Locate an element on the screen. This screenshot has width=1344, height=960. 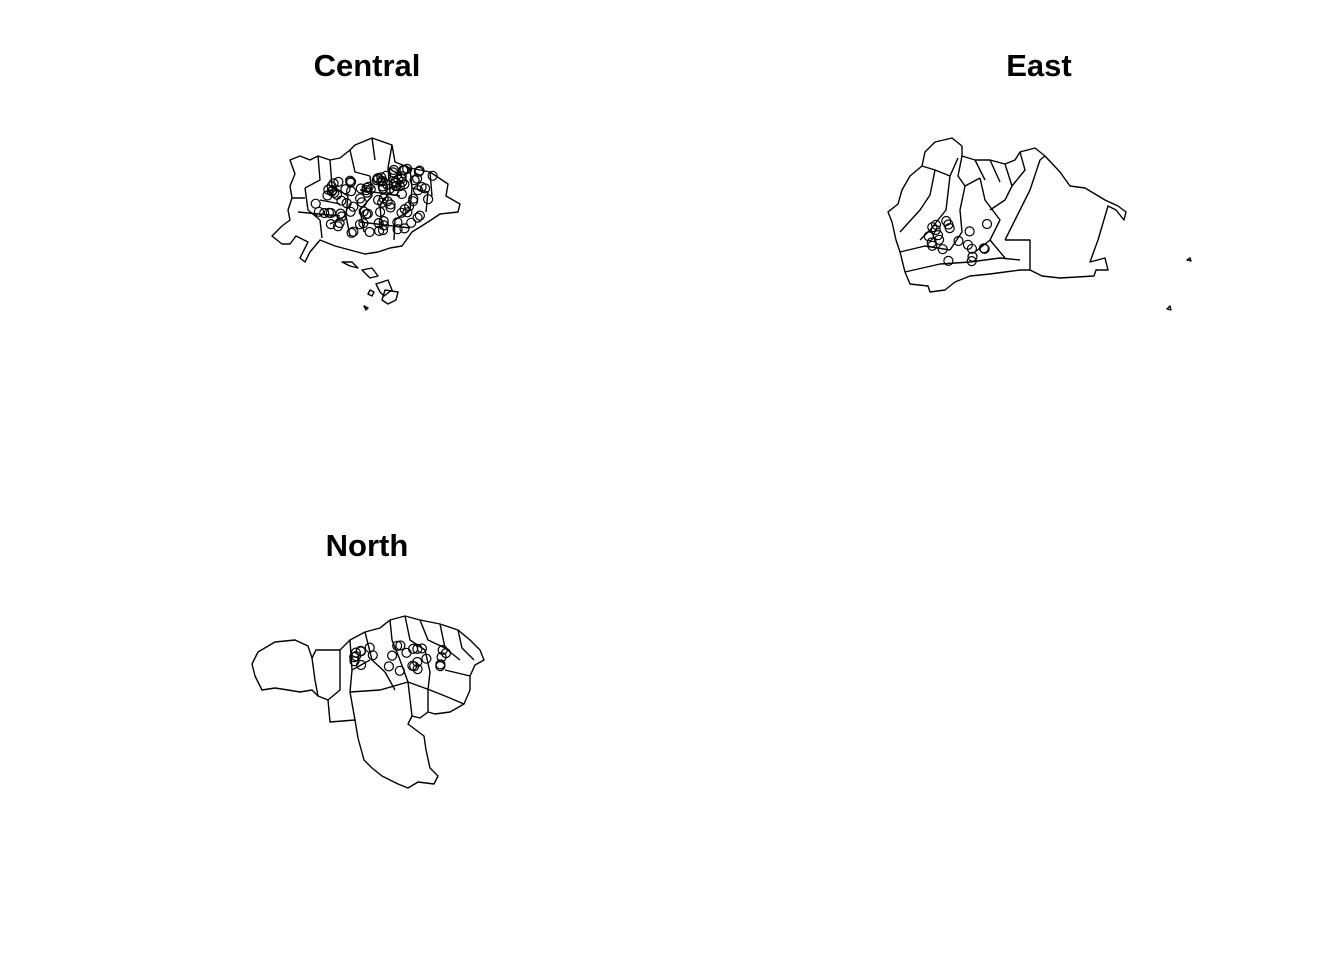
central-outline is located at coordinates (366, 200).